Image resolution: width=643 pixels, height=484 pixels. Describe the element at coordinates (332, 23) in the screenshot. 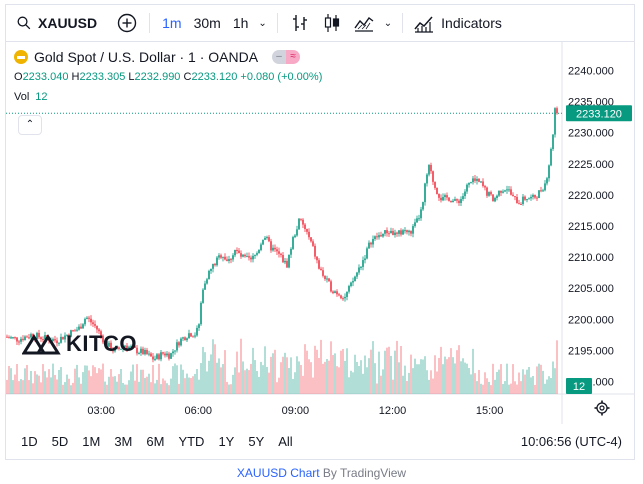

I see `candles-style-icon` at that location.